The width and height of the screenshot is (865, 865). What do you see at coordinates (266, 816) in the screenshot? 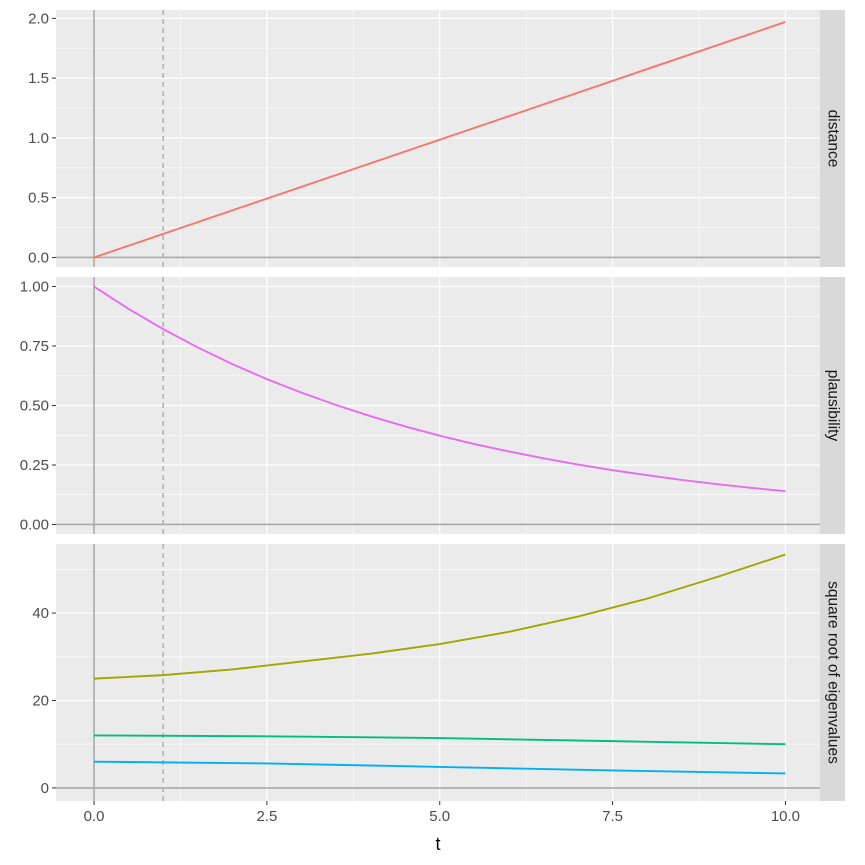
I see `x-tick-label: 2.5` at bounding box center [266, 816].